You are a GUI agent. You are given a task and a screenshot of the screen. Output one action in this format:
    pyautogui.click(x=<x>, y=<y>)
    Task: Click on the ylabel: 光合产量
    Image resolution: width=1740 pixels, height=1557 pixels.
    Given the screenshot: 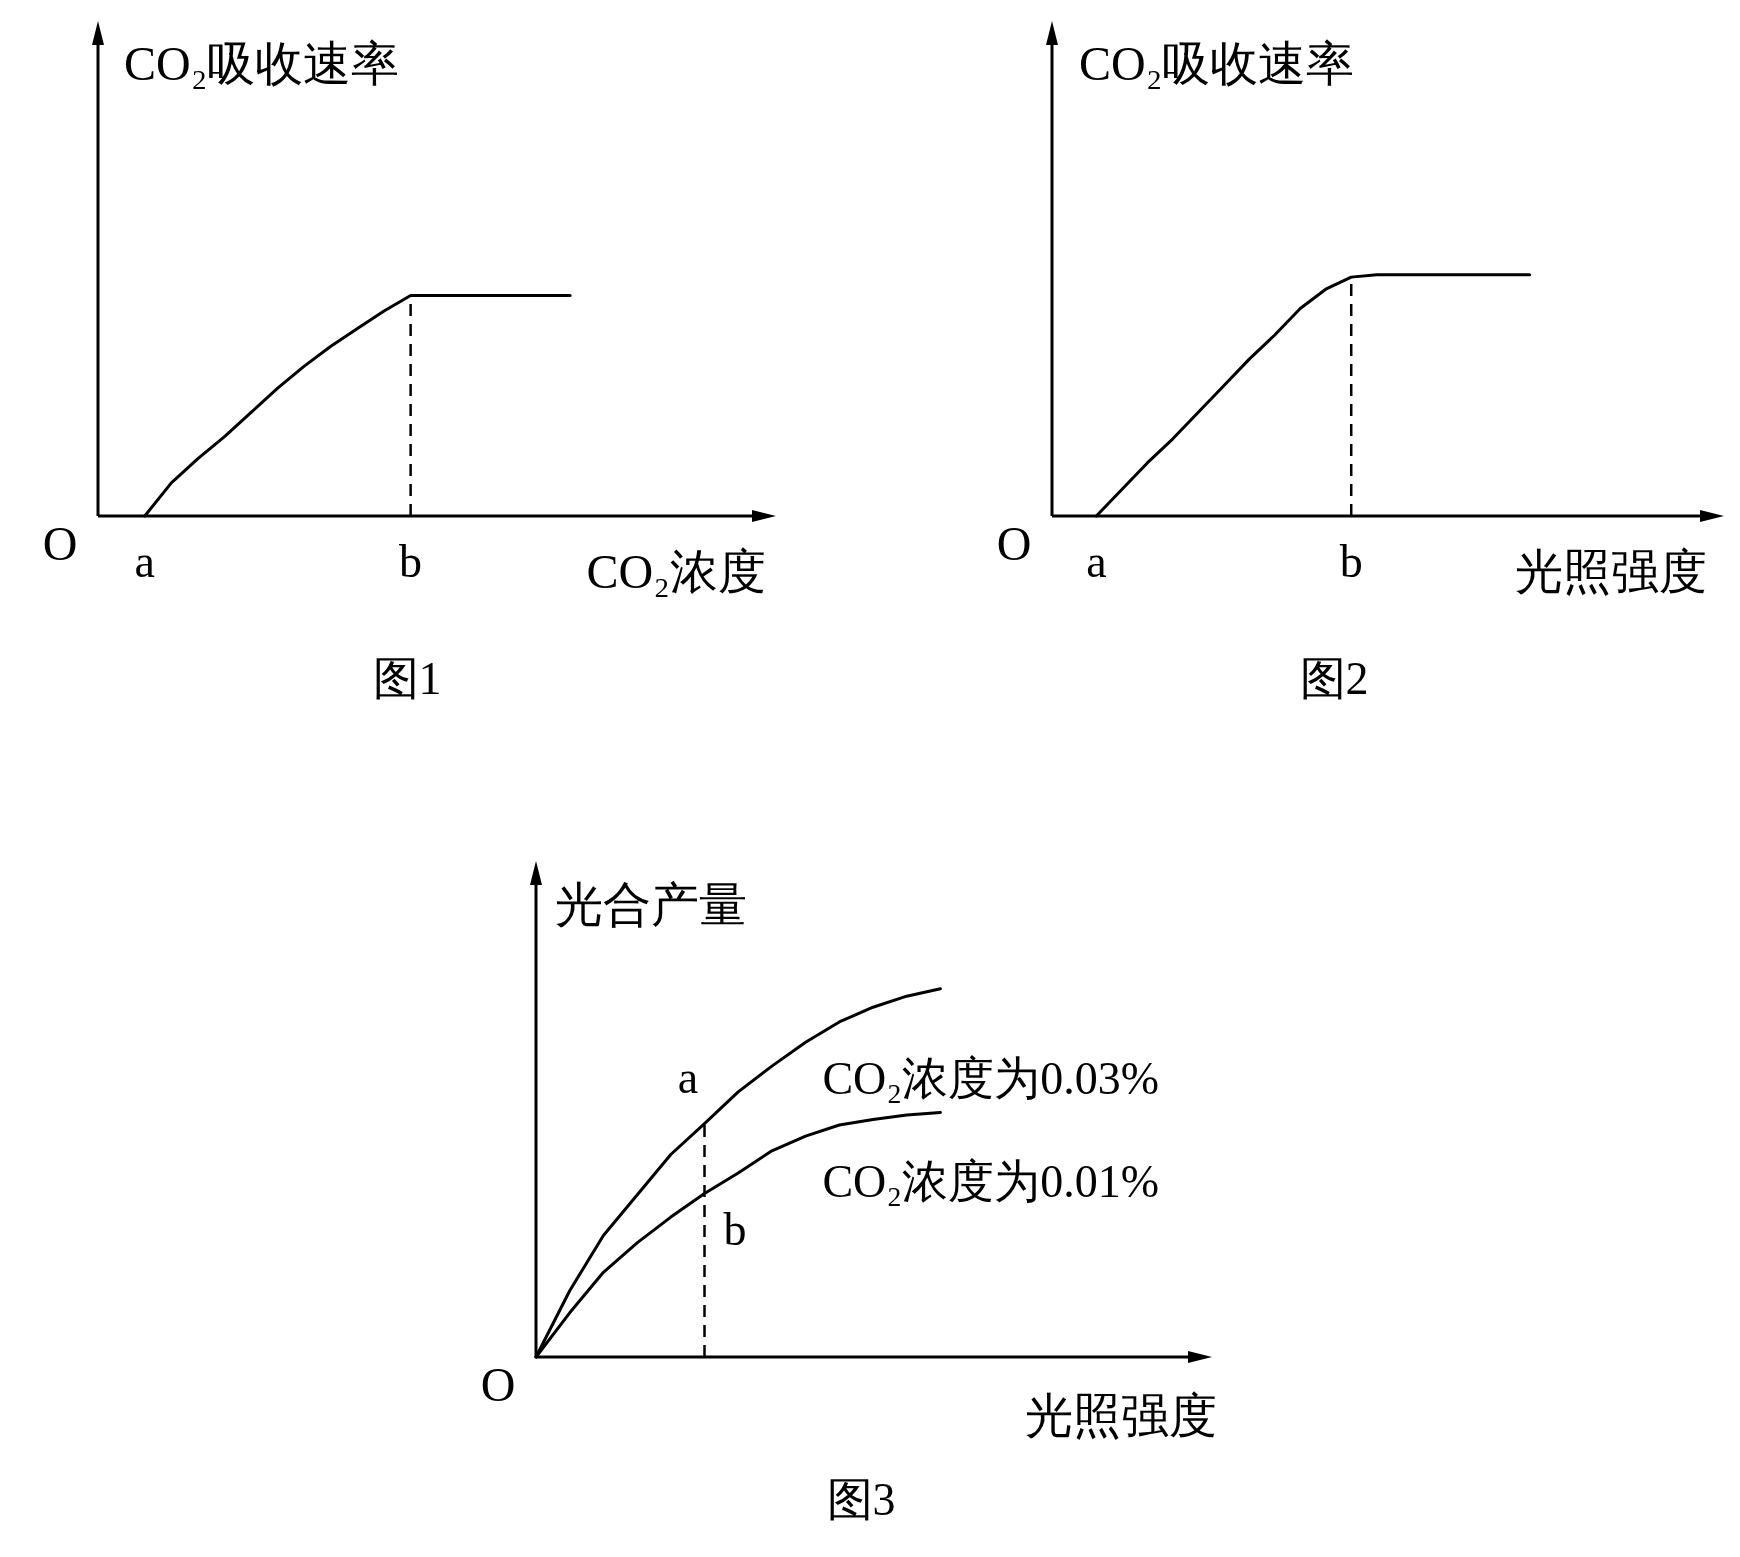 What is the action you would take?
    pyautogui.click(x=651, y=904)
    